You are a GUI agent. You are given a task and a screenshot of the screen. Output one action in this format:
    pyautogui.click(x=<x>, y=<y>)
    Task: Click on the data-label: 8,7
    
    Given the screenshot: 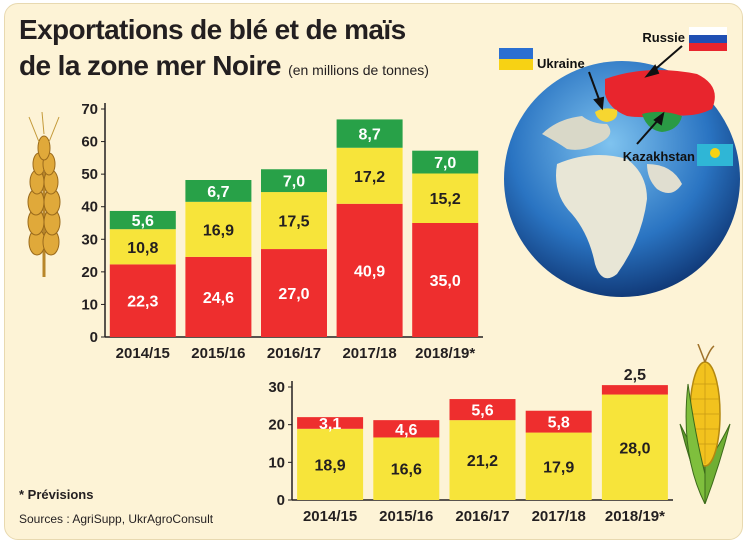 What is the action you would take?
    pyautogui.click(x=369, y=135)
    